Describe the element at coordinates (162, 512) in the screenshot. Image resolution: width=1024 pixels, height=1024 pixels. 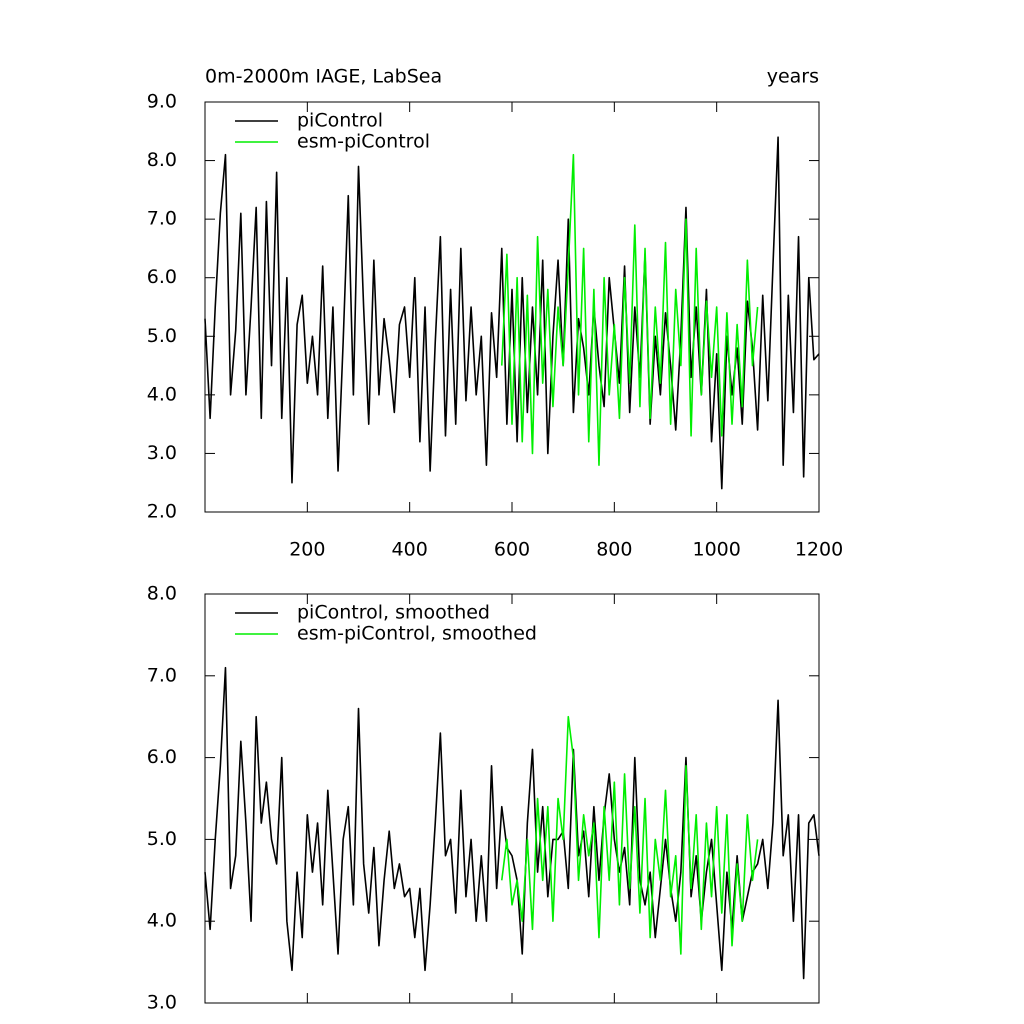
I see `y-tick-label: 2.0` at that location.